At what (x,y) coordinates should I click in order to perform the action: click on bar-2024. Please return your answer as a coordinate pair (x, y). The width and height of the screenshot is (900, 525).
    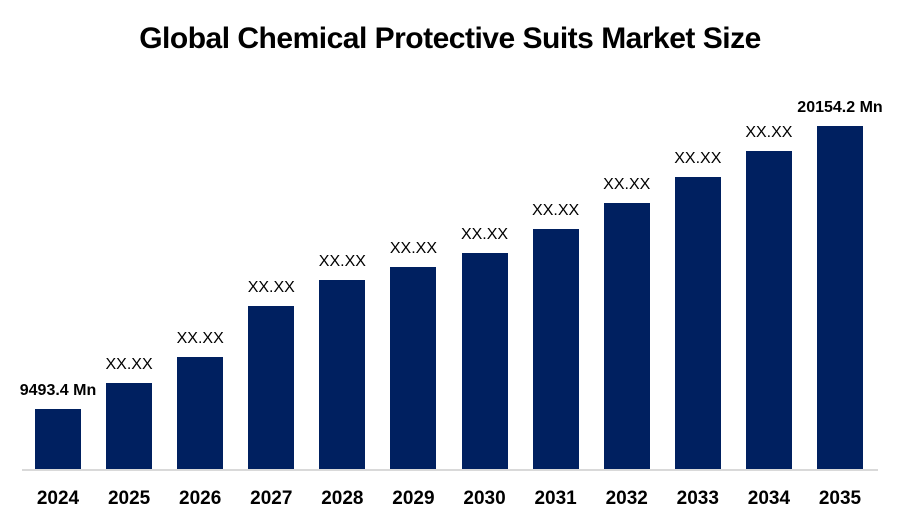
    Looking at the image, I should click on (58, 439).